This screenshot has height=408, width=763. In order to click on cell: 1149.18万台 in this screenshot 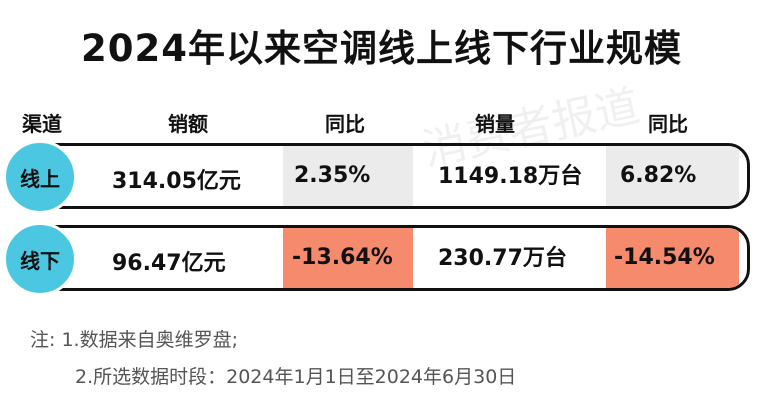, I will do `click(510, 176)`.